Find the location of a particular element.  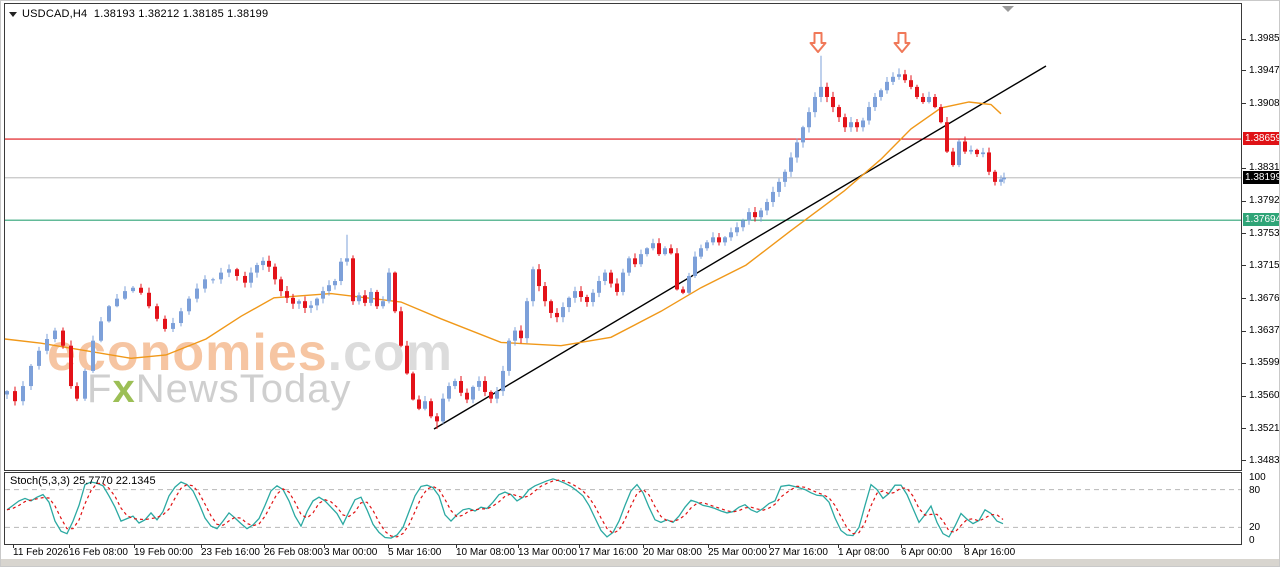

stoch-scale-label: 80 is located at coordinates (1255, 490).